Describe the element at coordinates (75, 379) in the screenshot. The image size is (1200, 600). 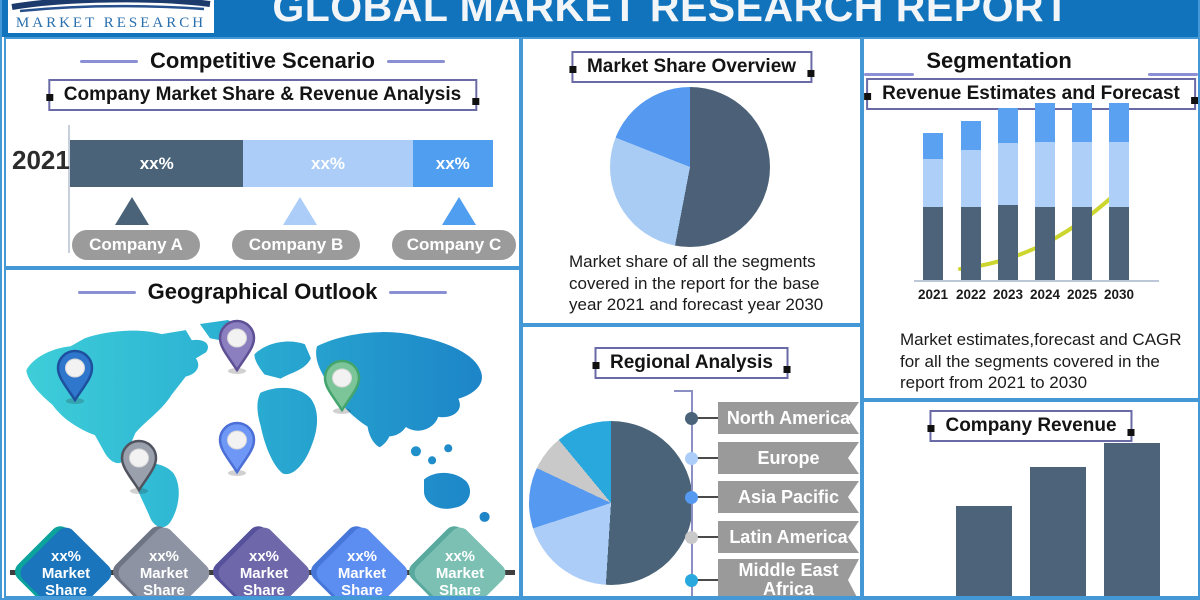
I see `north-america-pin` at that location.